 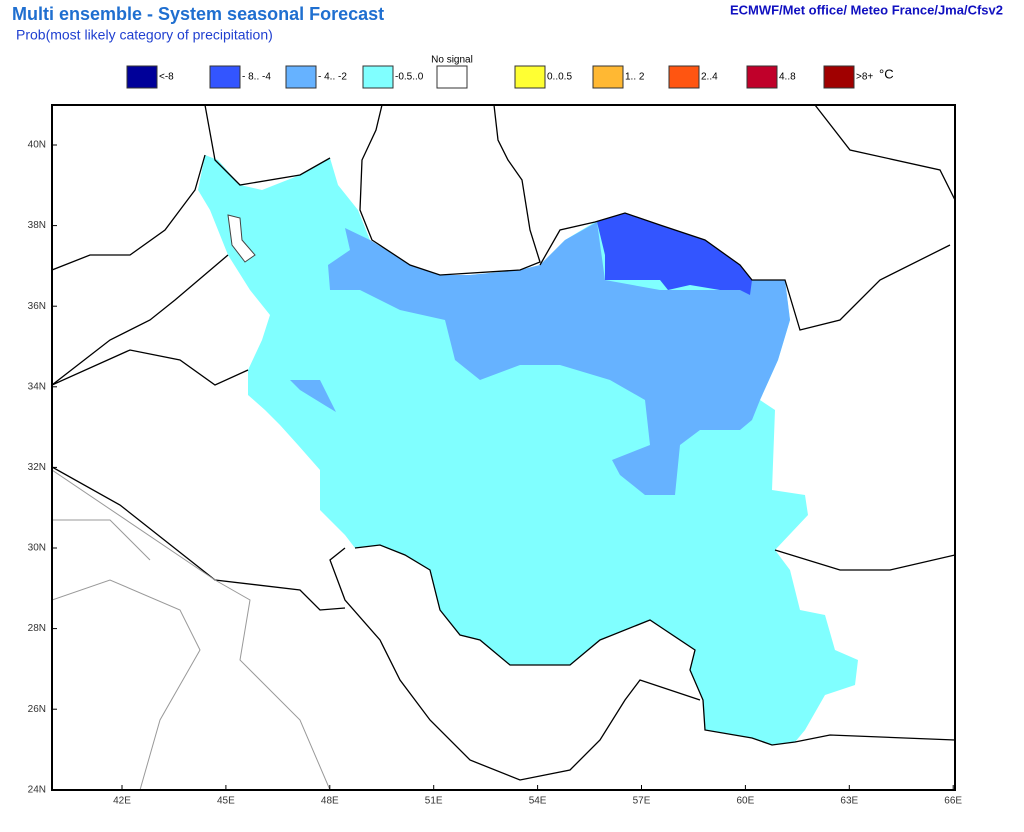 I want to click on lon-label: 45E, so click(x=226, y=801).